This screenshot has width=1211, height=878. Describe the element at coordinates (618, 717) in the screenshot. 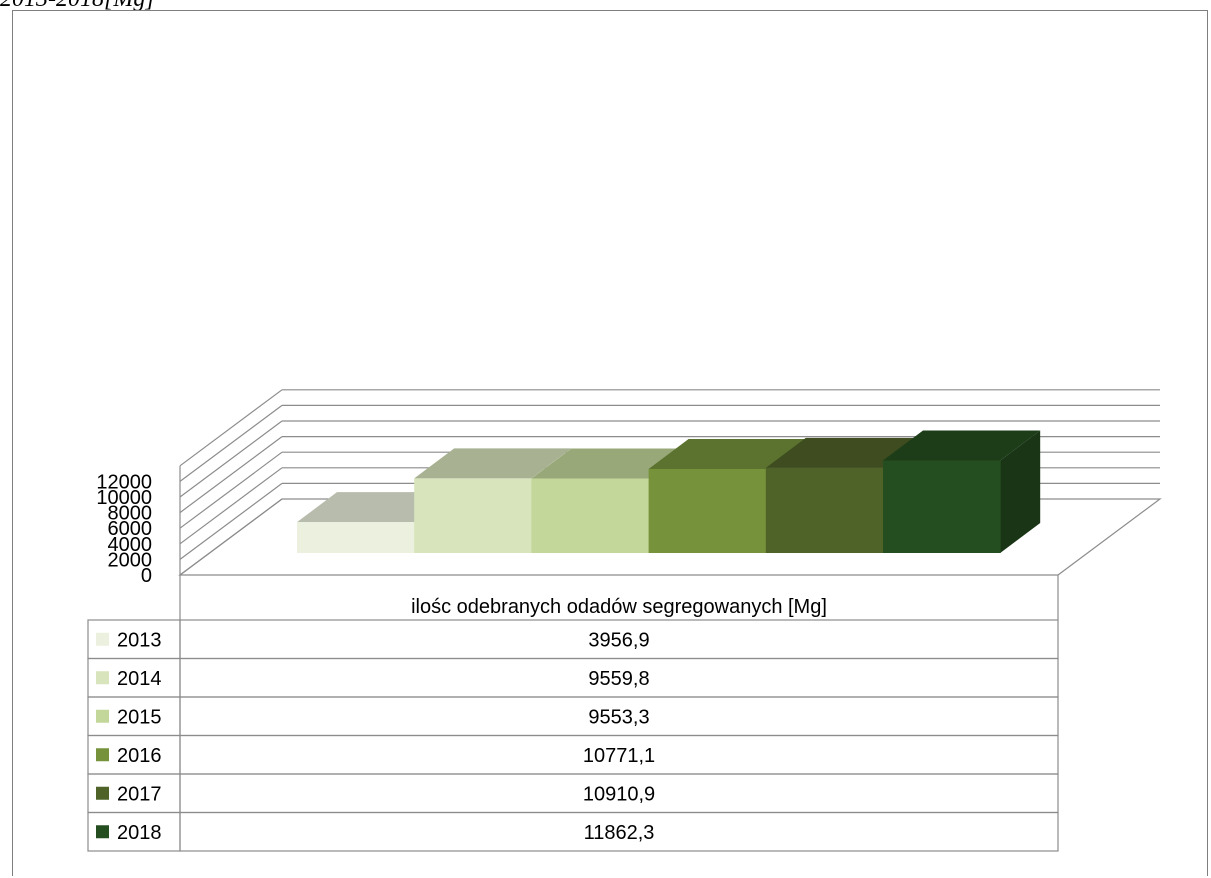

I see `table-row-value: 9553,3` at that location.